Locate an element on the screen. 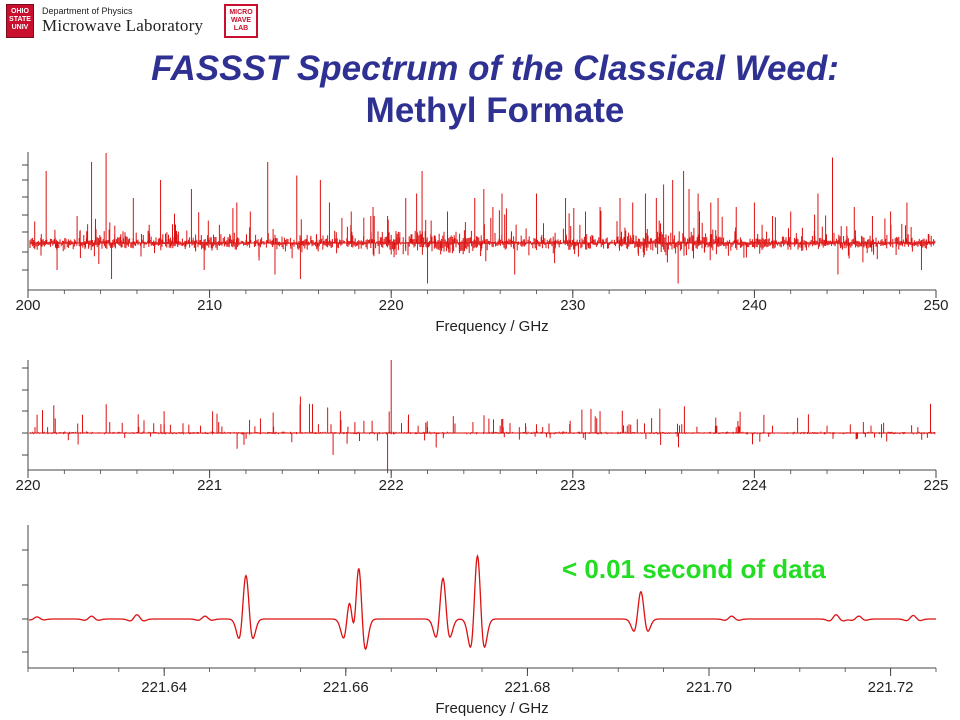 Image resolution: width=960 pixels, height=720 pixels. x-tick-label: 221 is located at coordinates (209, 485).